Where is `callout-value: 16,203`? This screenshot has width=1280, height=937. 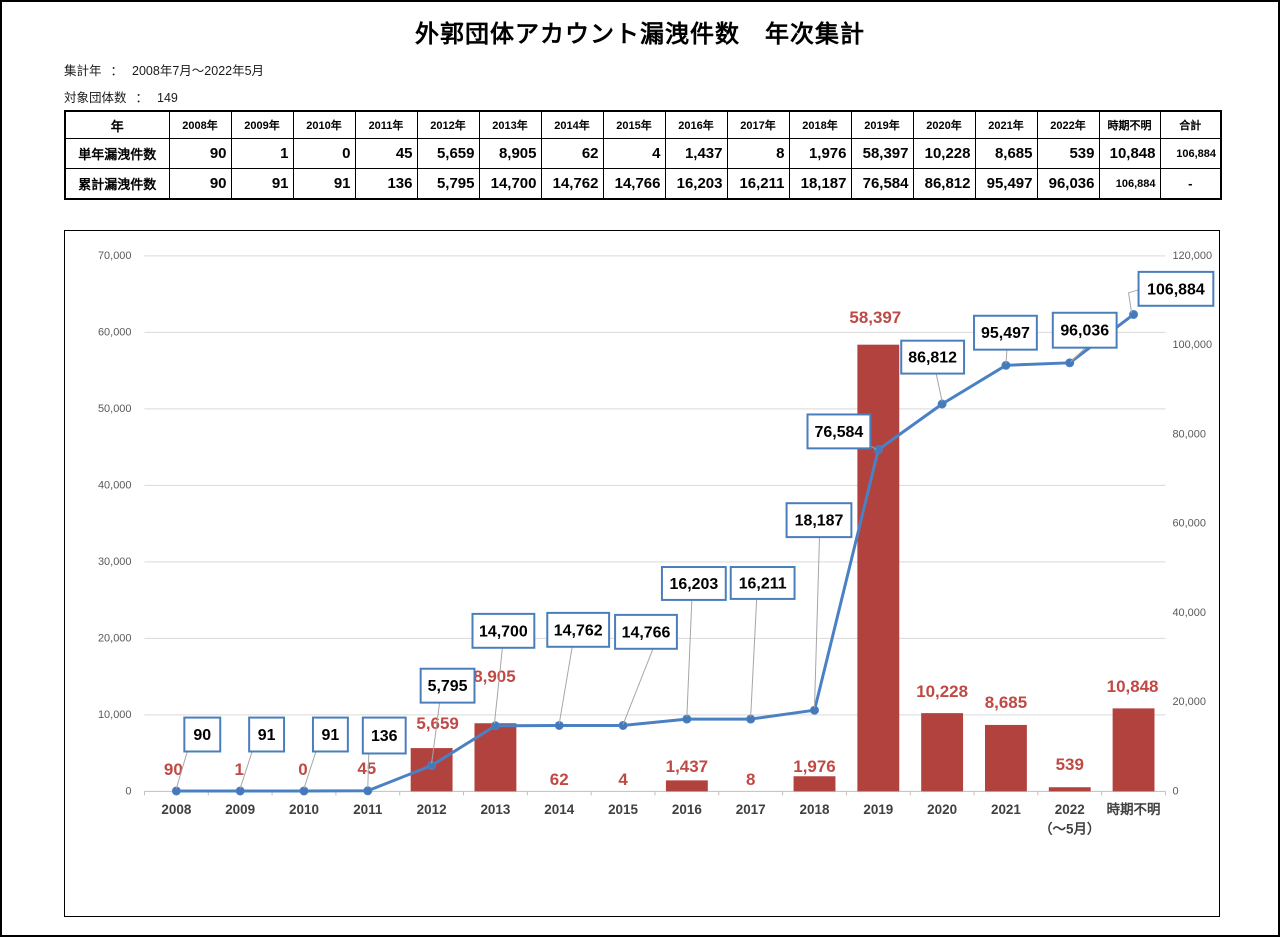 callout-value: 16,203 is located at coordinates (693, 584).